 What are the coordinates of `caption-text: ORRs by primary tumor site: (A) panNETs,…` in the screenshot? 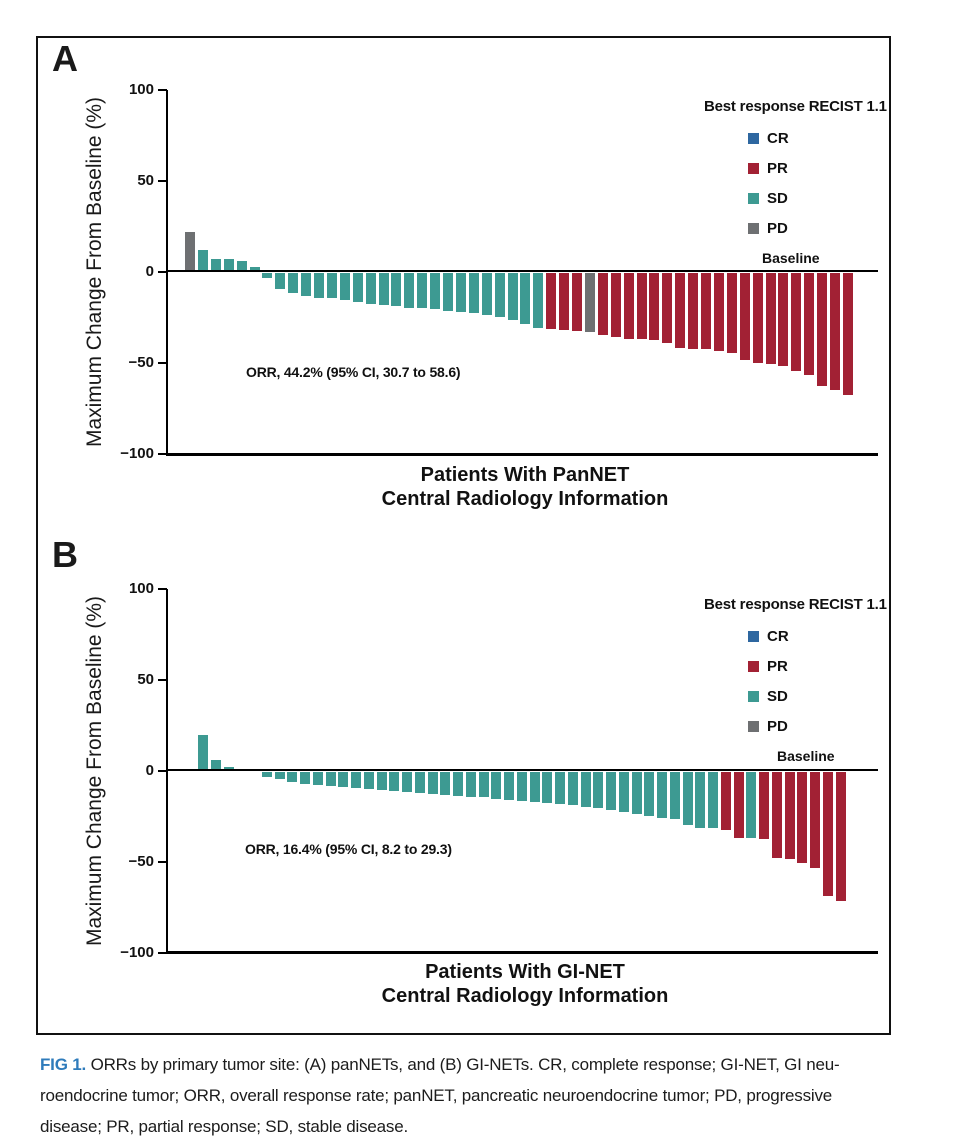 It's located at (465, 1064).